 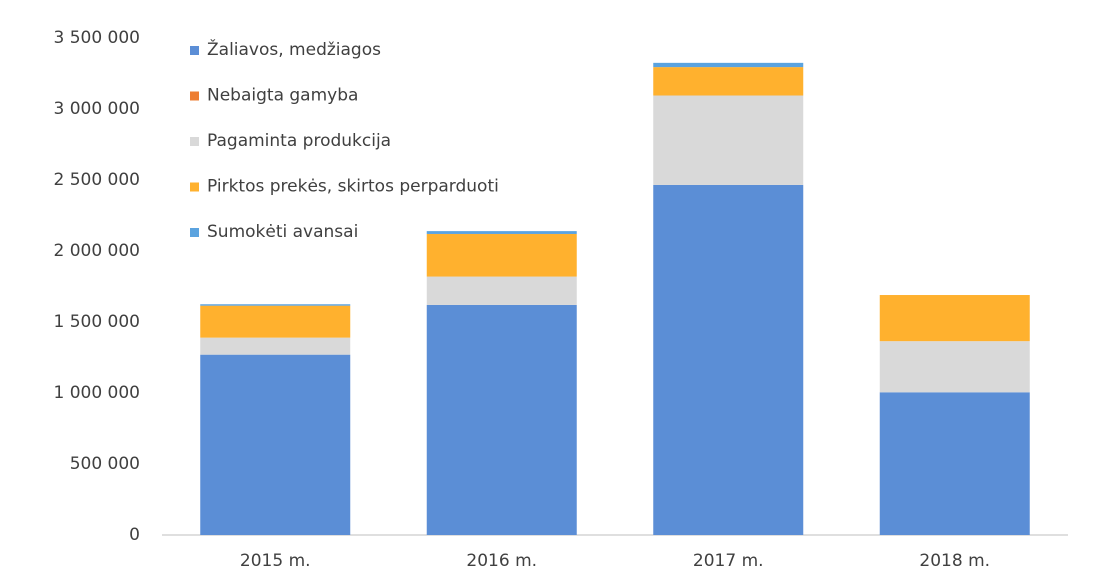 I want to click on x-tick-label: 2015 m., so click(x=275, y=561).